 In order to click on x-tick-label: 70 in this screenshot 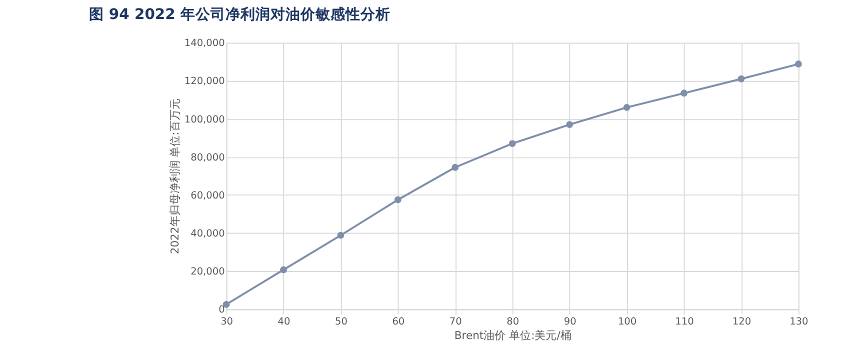, I will do `click(455, 322)`.